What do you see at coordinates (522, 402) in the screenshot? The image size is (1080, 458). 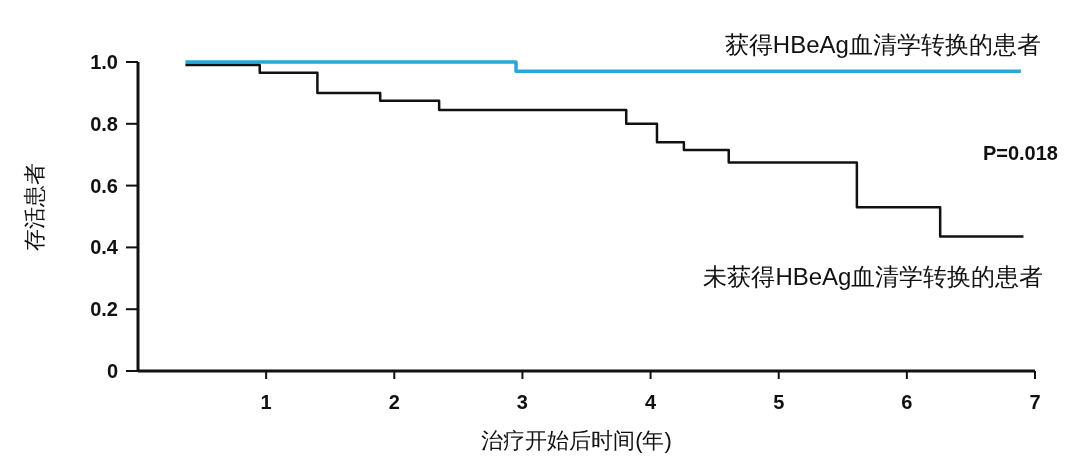 I see `x-tick-label: 3` at bounding box center [522, 402].